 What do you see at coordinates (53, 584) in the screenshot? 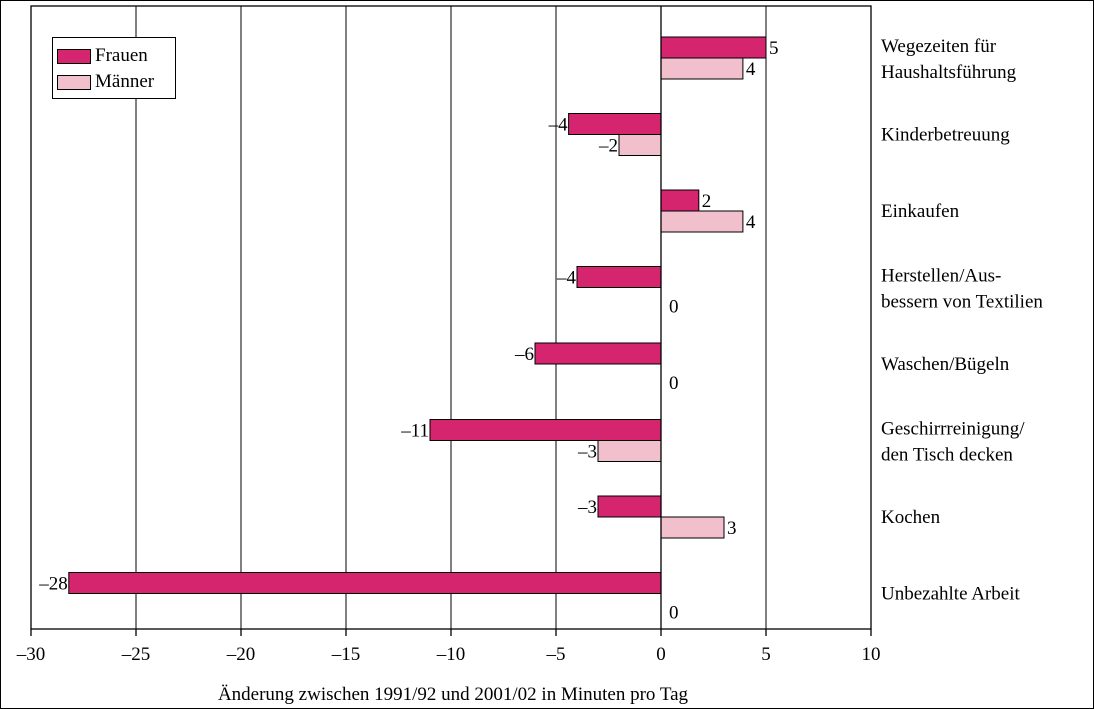
I see `data-label-frauen: –28` at bounding box center [53, 584].